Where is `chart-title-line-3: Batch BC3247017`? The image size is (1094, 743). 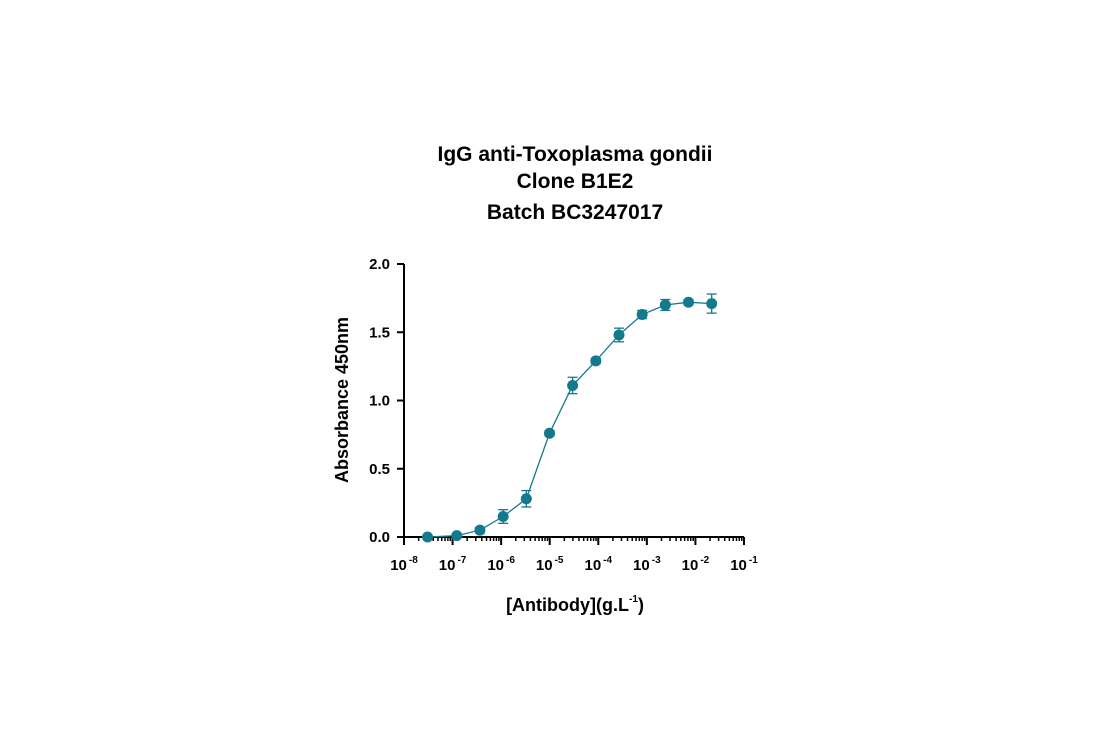 chart-title-line-3: Batch BC3247017 is located at coordinates (575, 212).